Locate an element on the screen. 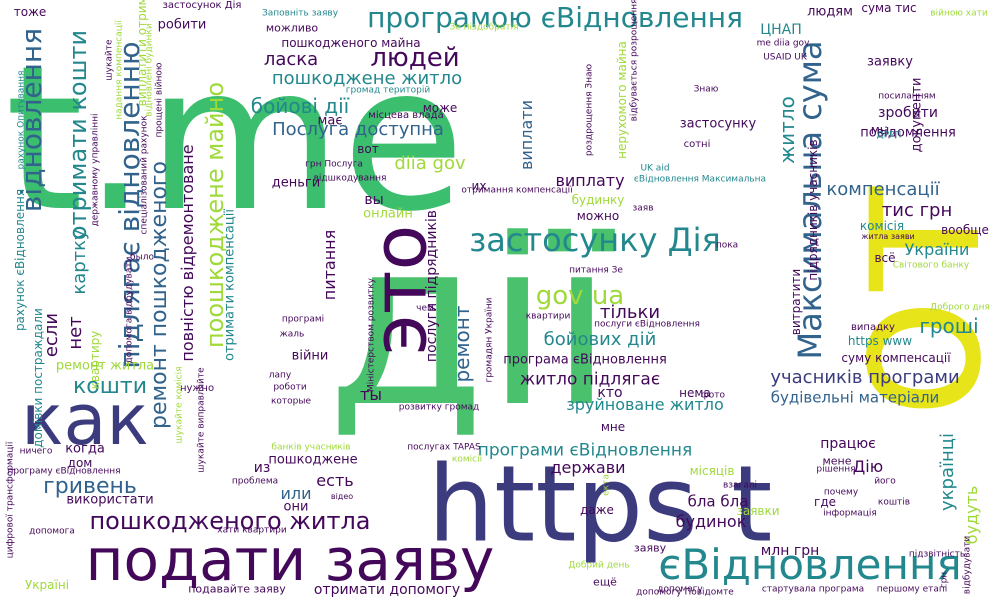  cloud-word-otrymaty-dopomohu: отримати допомогу is located at coordinates (387, 590).